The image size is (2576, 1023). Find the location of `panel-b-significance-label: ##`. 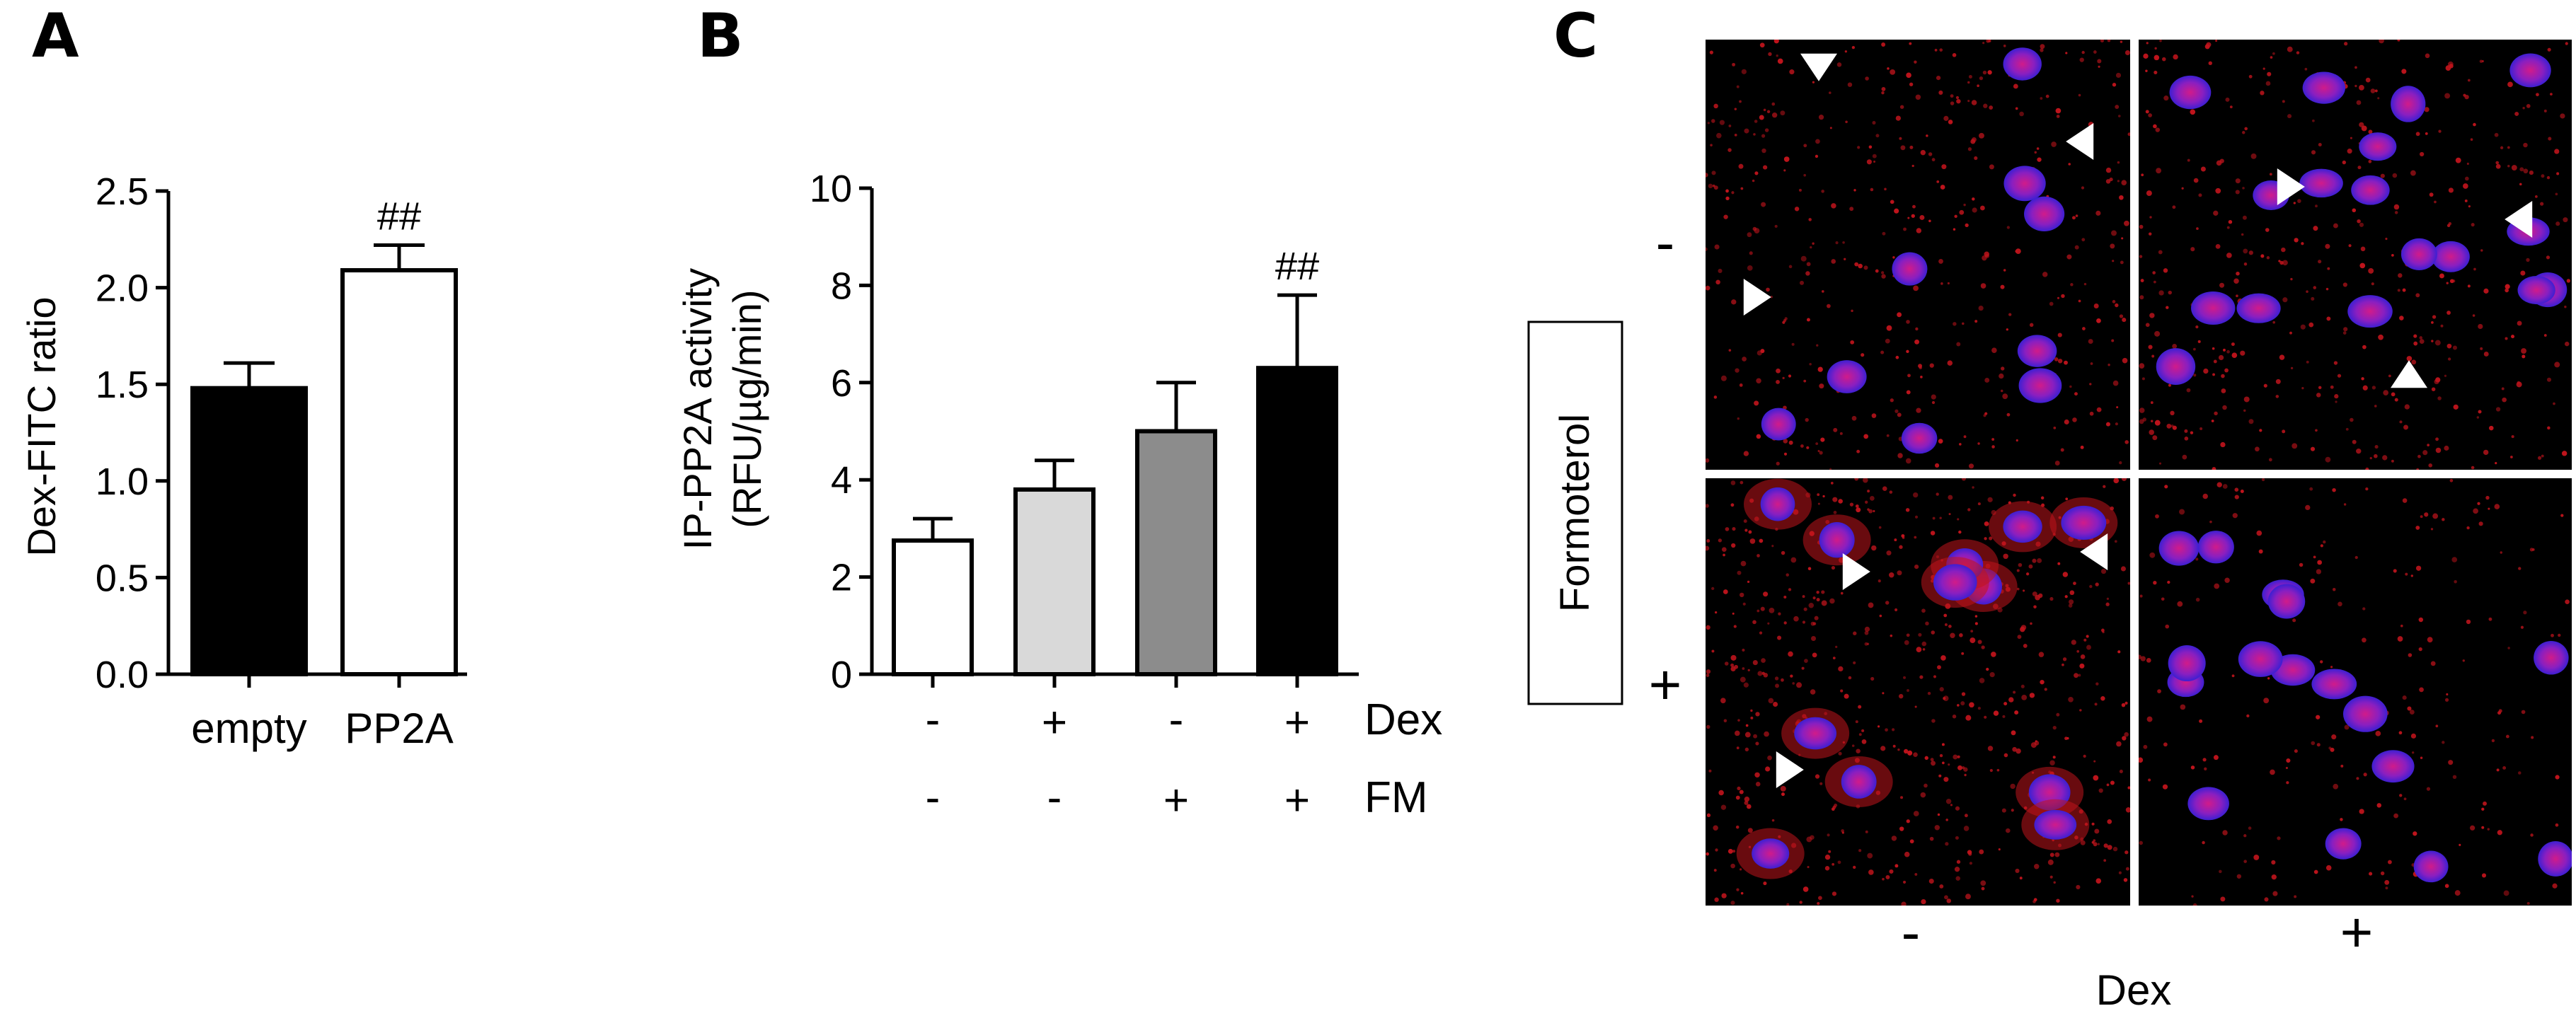

panel-b-significance-label: ## is located at coordinates (1297, 266).